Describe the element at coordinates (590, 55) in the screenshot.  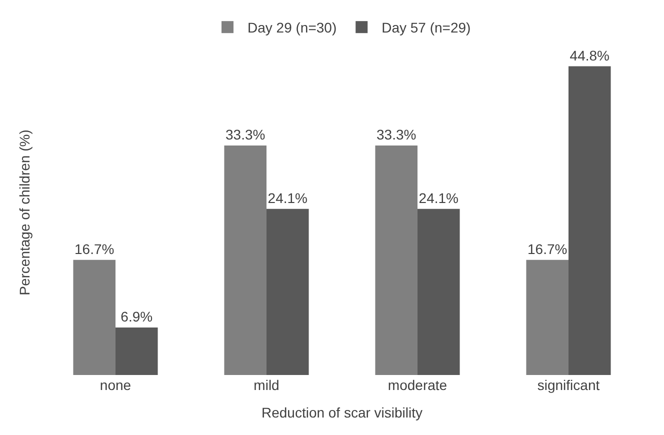
I see `data-label: 44.8%` at that location.